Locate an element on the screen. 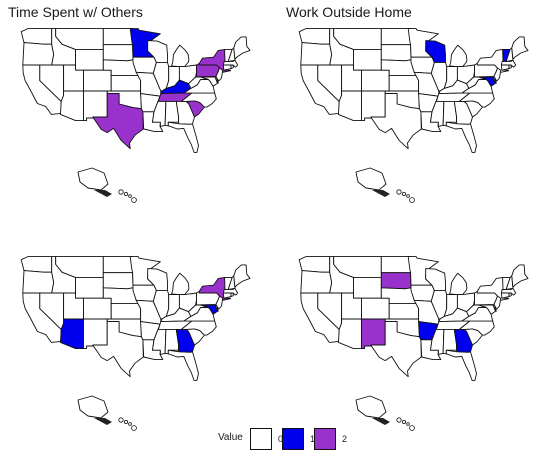 Image resolution: width=550 pixels, height=459 pixels. legend: Value 0 1 2 is located at coordinates (275, 441).